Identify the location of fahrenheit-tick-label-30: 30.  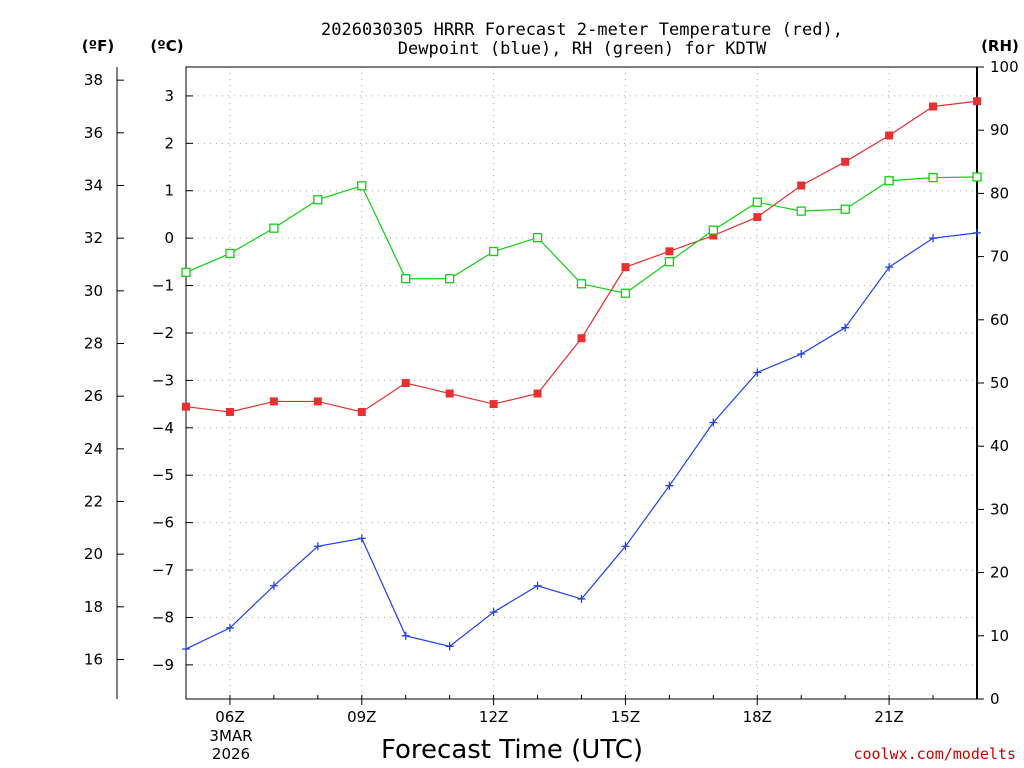
(93, 291).